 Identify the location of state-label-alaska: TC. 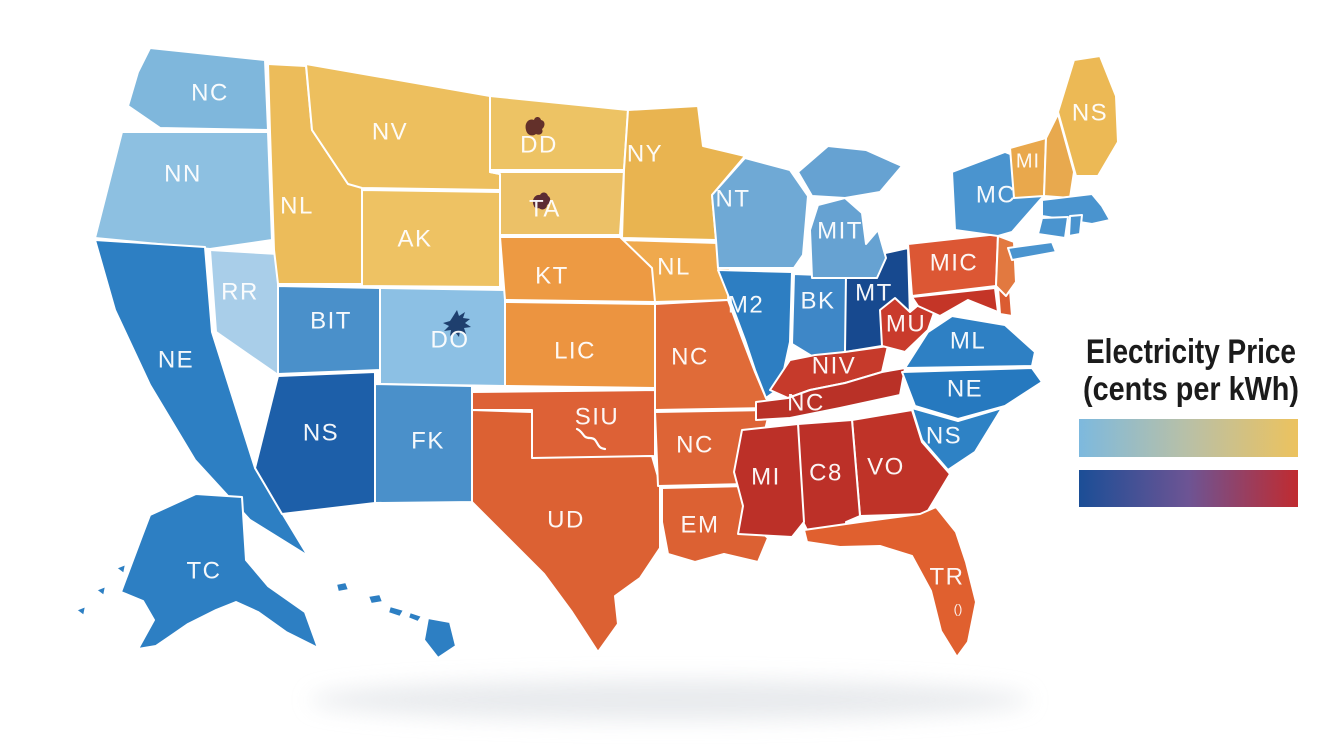
(204, 570).